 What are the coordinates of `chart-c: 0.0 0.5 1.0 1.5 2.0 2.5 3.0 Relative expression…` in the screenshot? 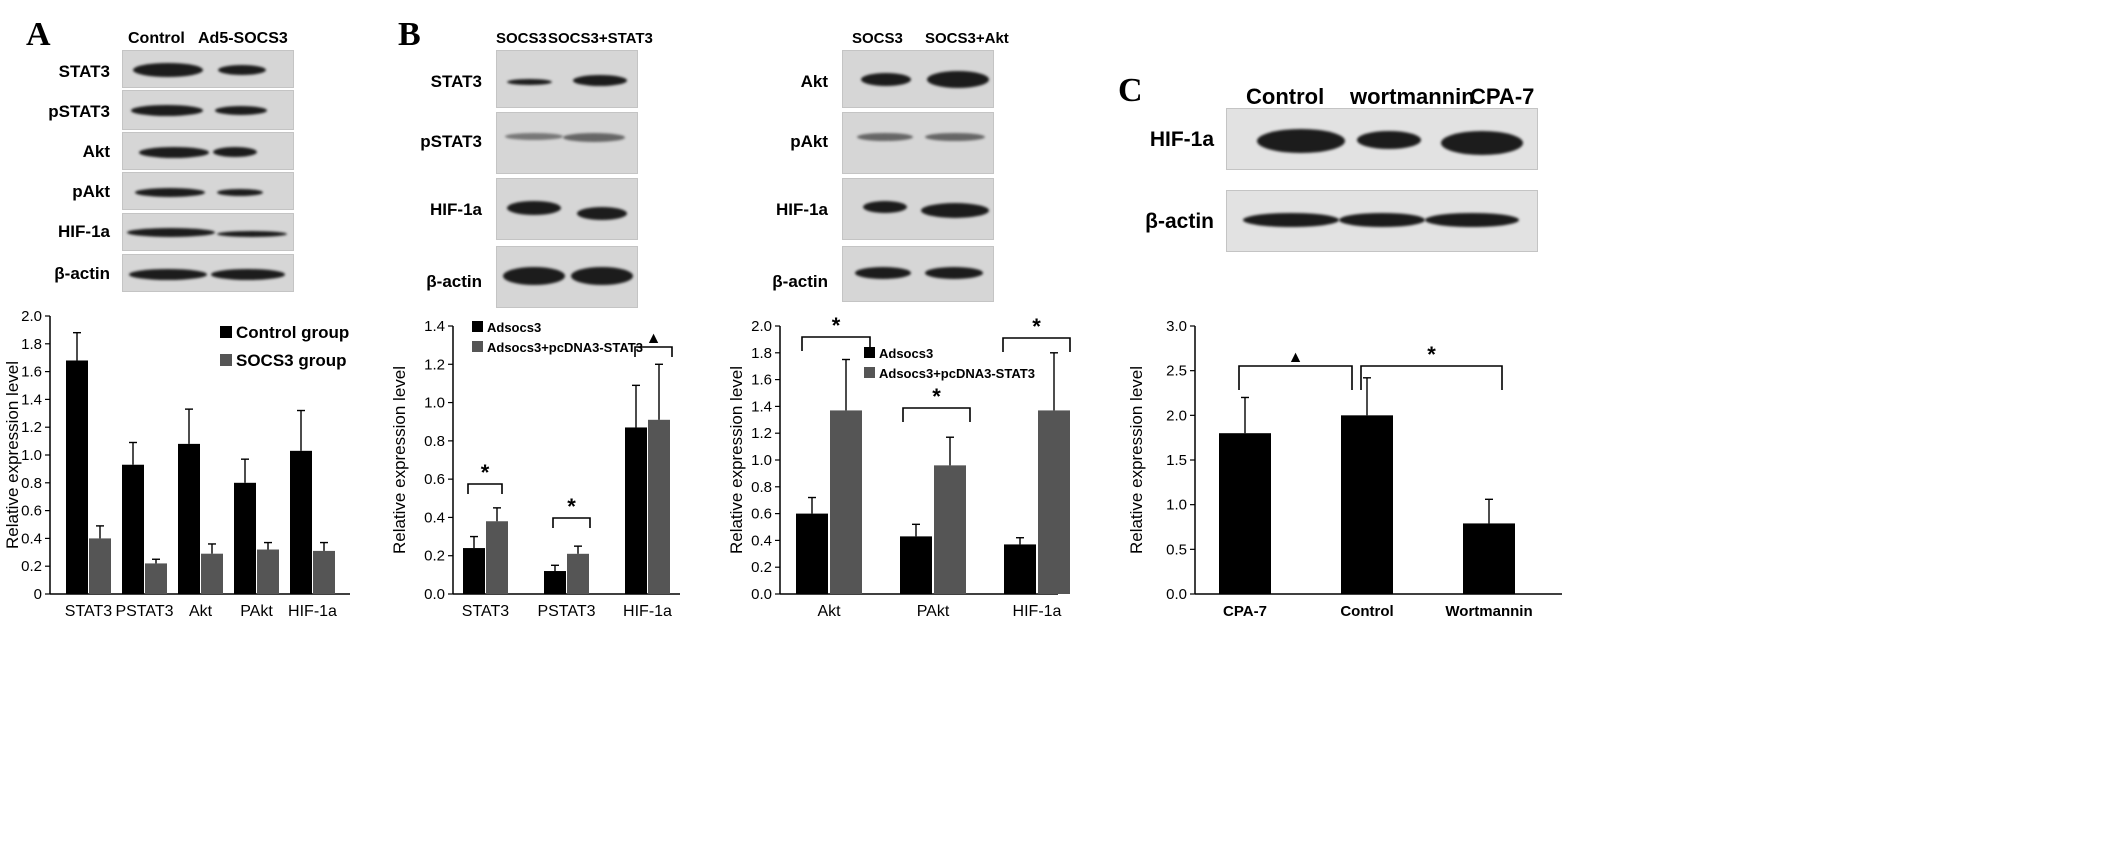 It's located at (1344, 469).